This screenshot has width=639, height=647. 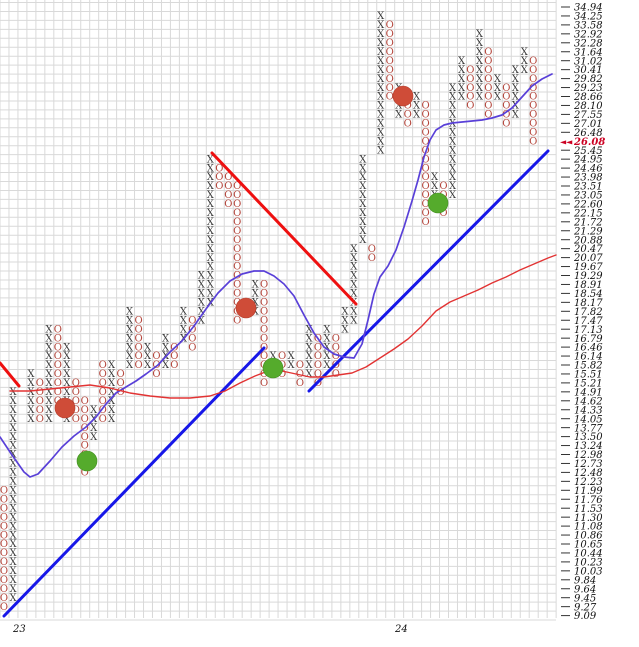 What do you see at coordinates (403, 96) in the screenshot?
I see `sell-signal-dot` at bounding box center [403, 96].